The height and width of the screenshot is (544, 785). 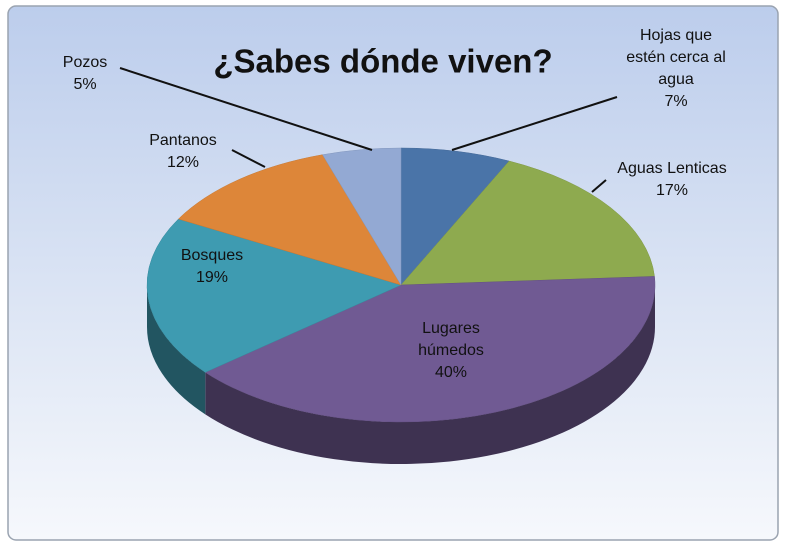 What do you see at coordinates (183, 151) in the screenshot?
I see `data-label: Pantanos 12%` at bounding box center [183, 151].